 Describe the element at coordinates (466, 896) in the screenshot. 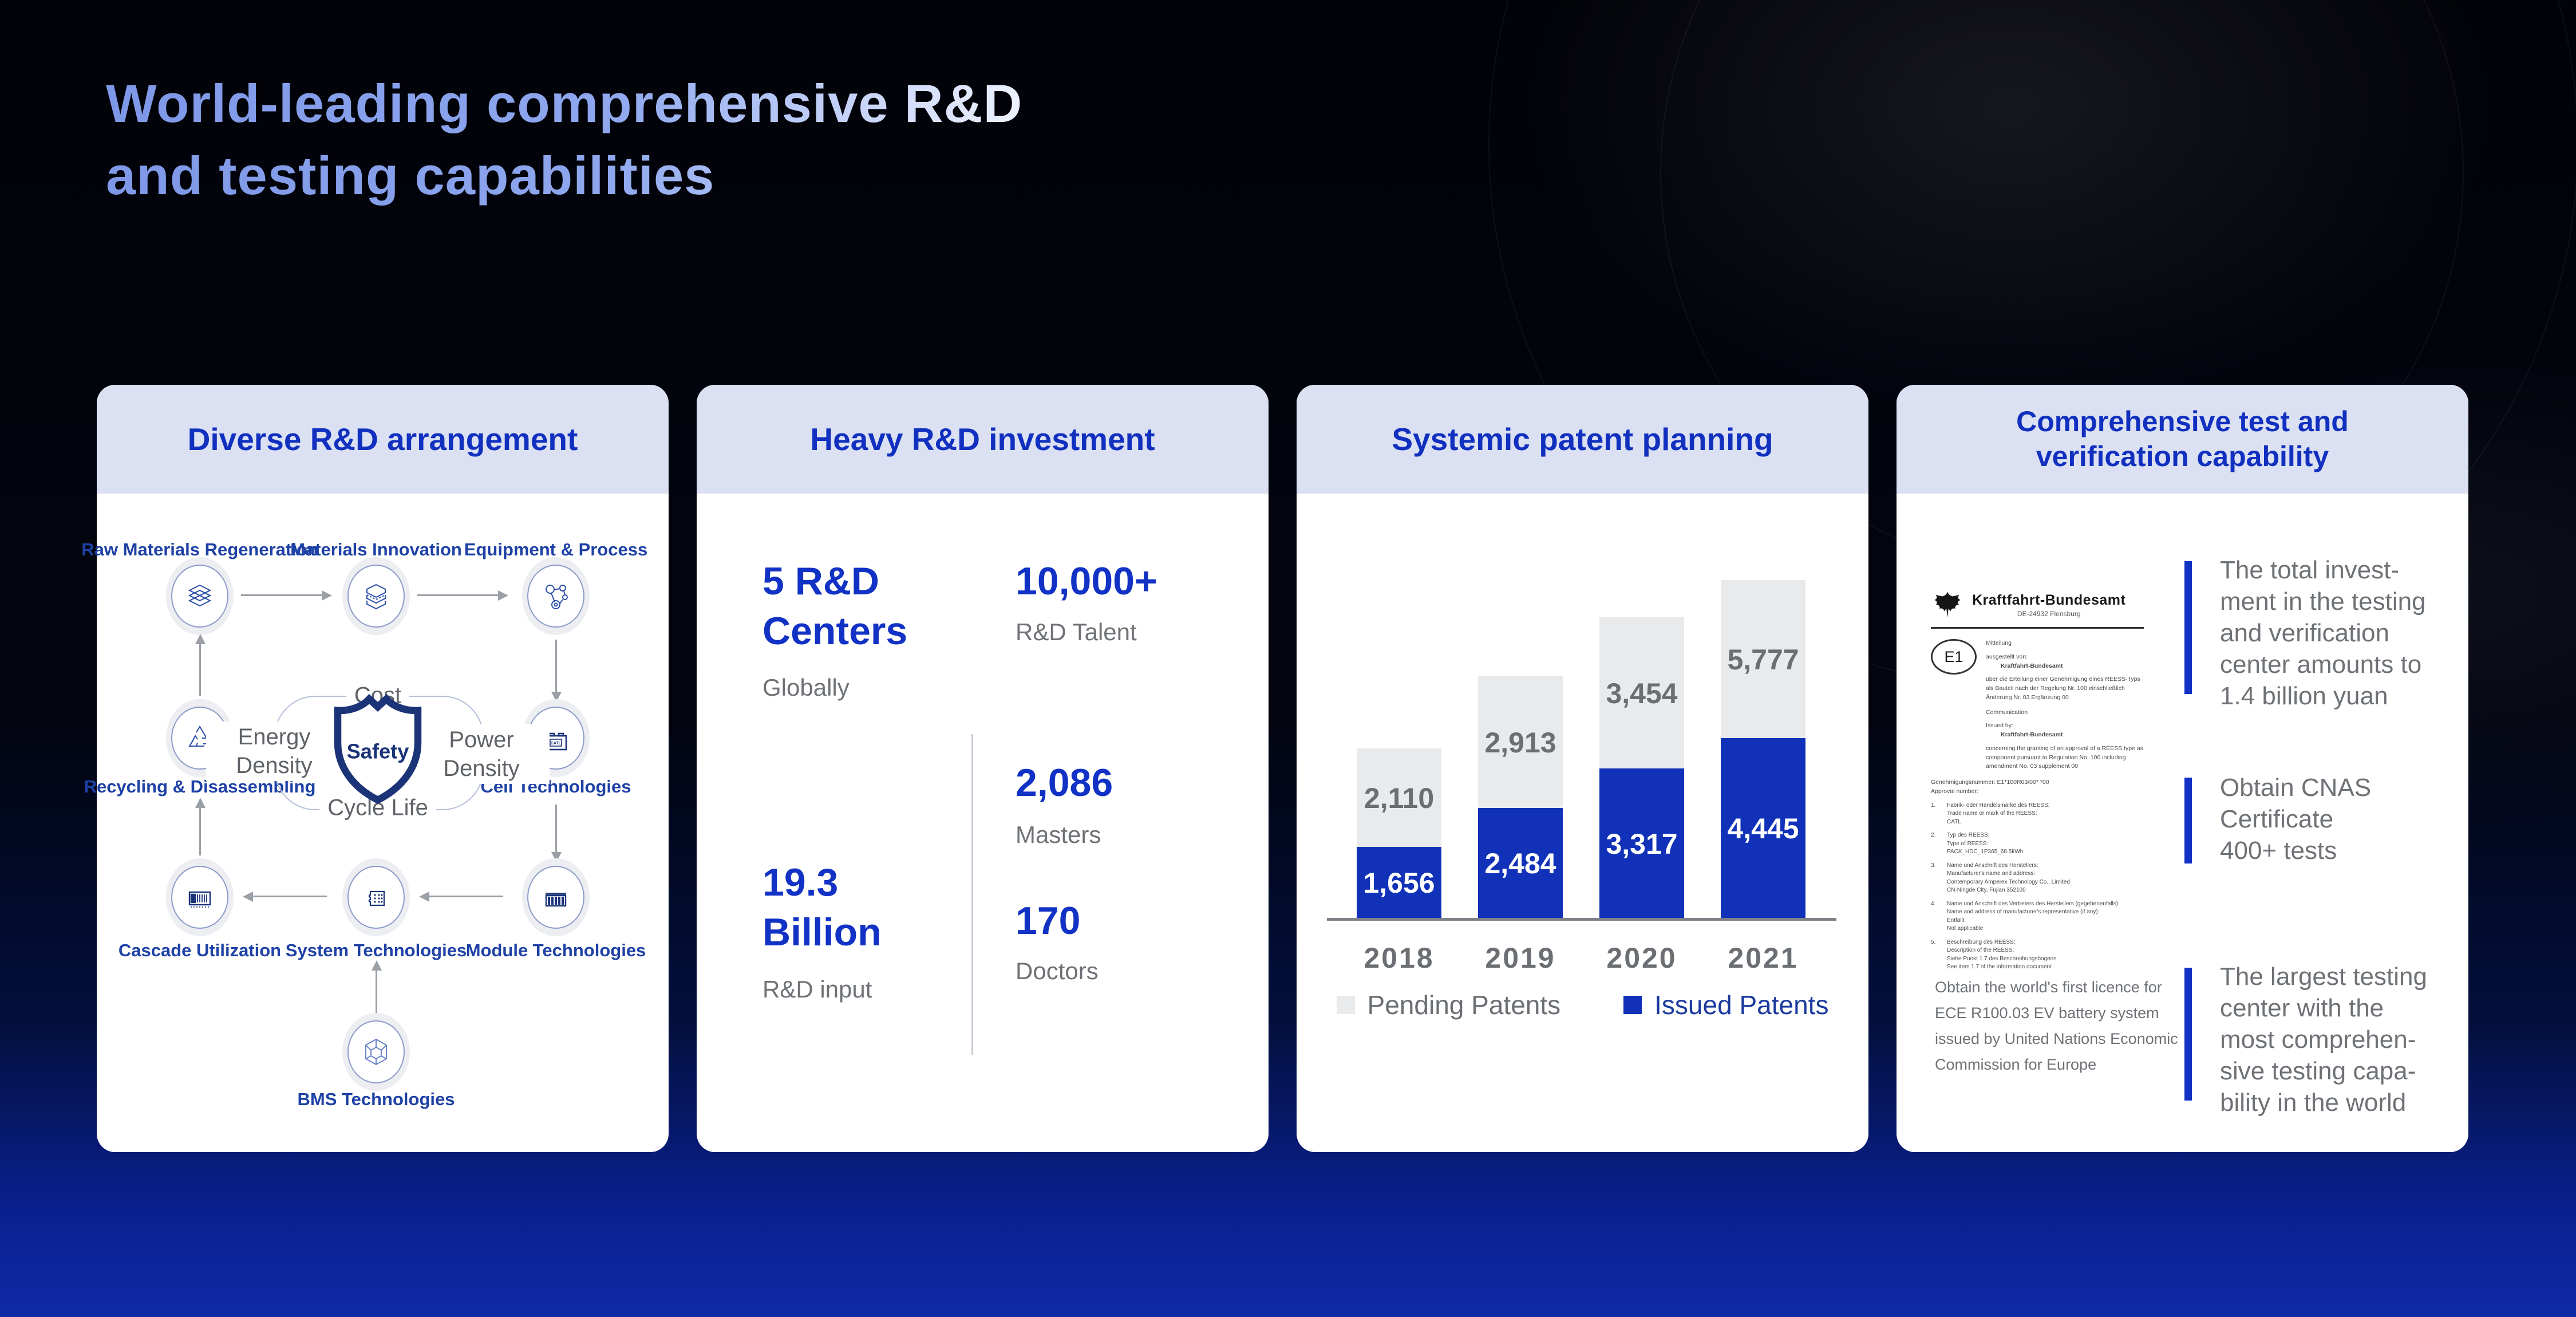

I see `arrow-module-to-system` at that location.